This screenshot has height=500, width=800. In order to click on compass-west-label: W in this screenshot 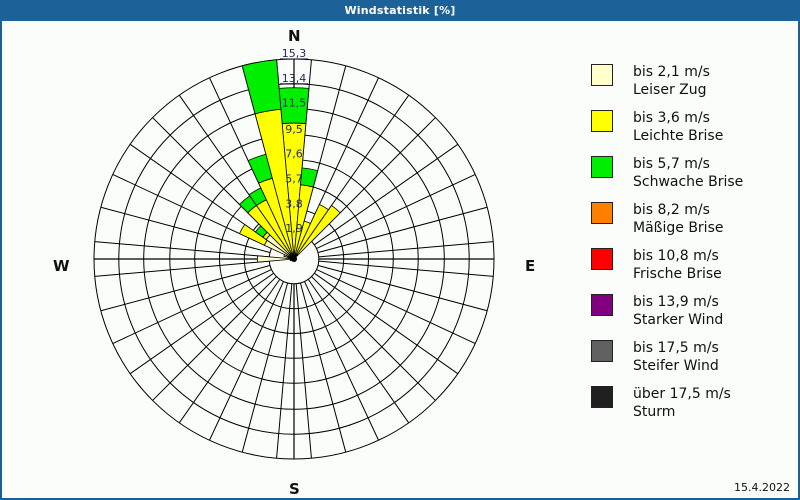, I will do `click(61, 266)`.